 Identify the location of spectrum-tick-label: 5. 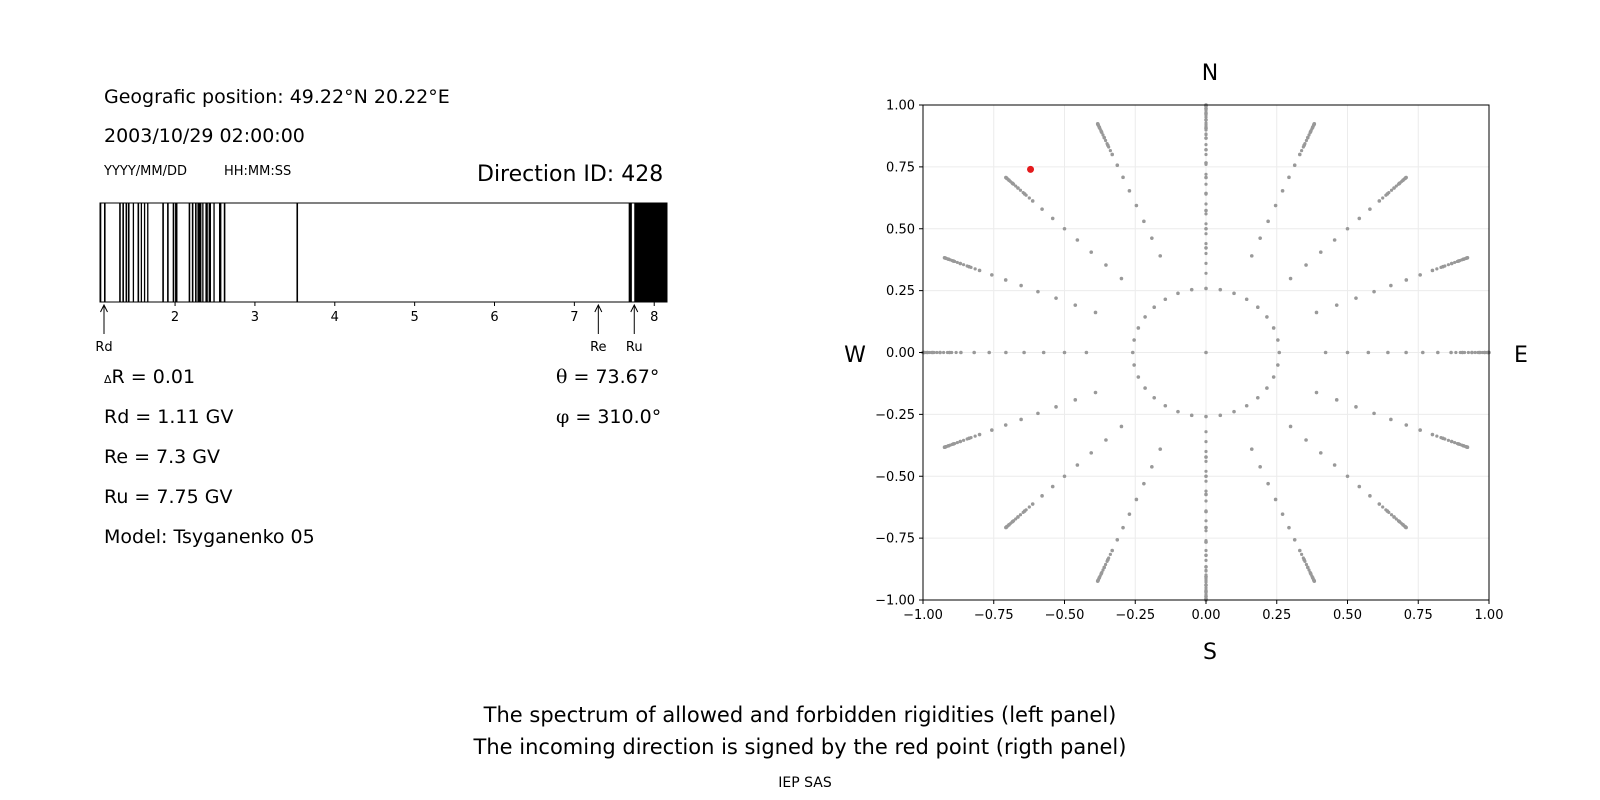
(415, 317).